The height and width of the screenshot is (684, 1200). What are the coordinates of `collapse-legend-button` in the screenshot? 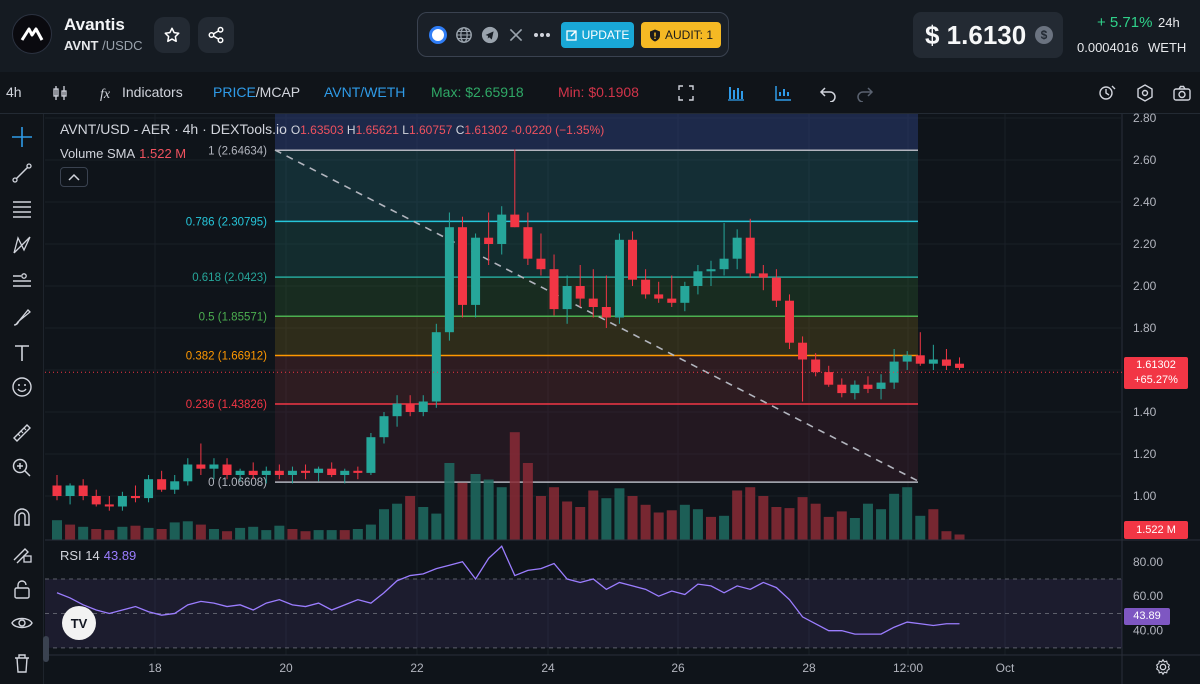 It's located at (74, 177).